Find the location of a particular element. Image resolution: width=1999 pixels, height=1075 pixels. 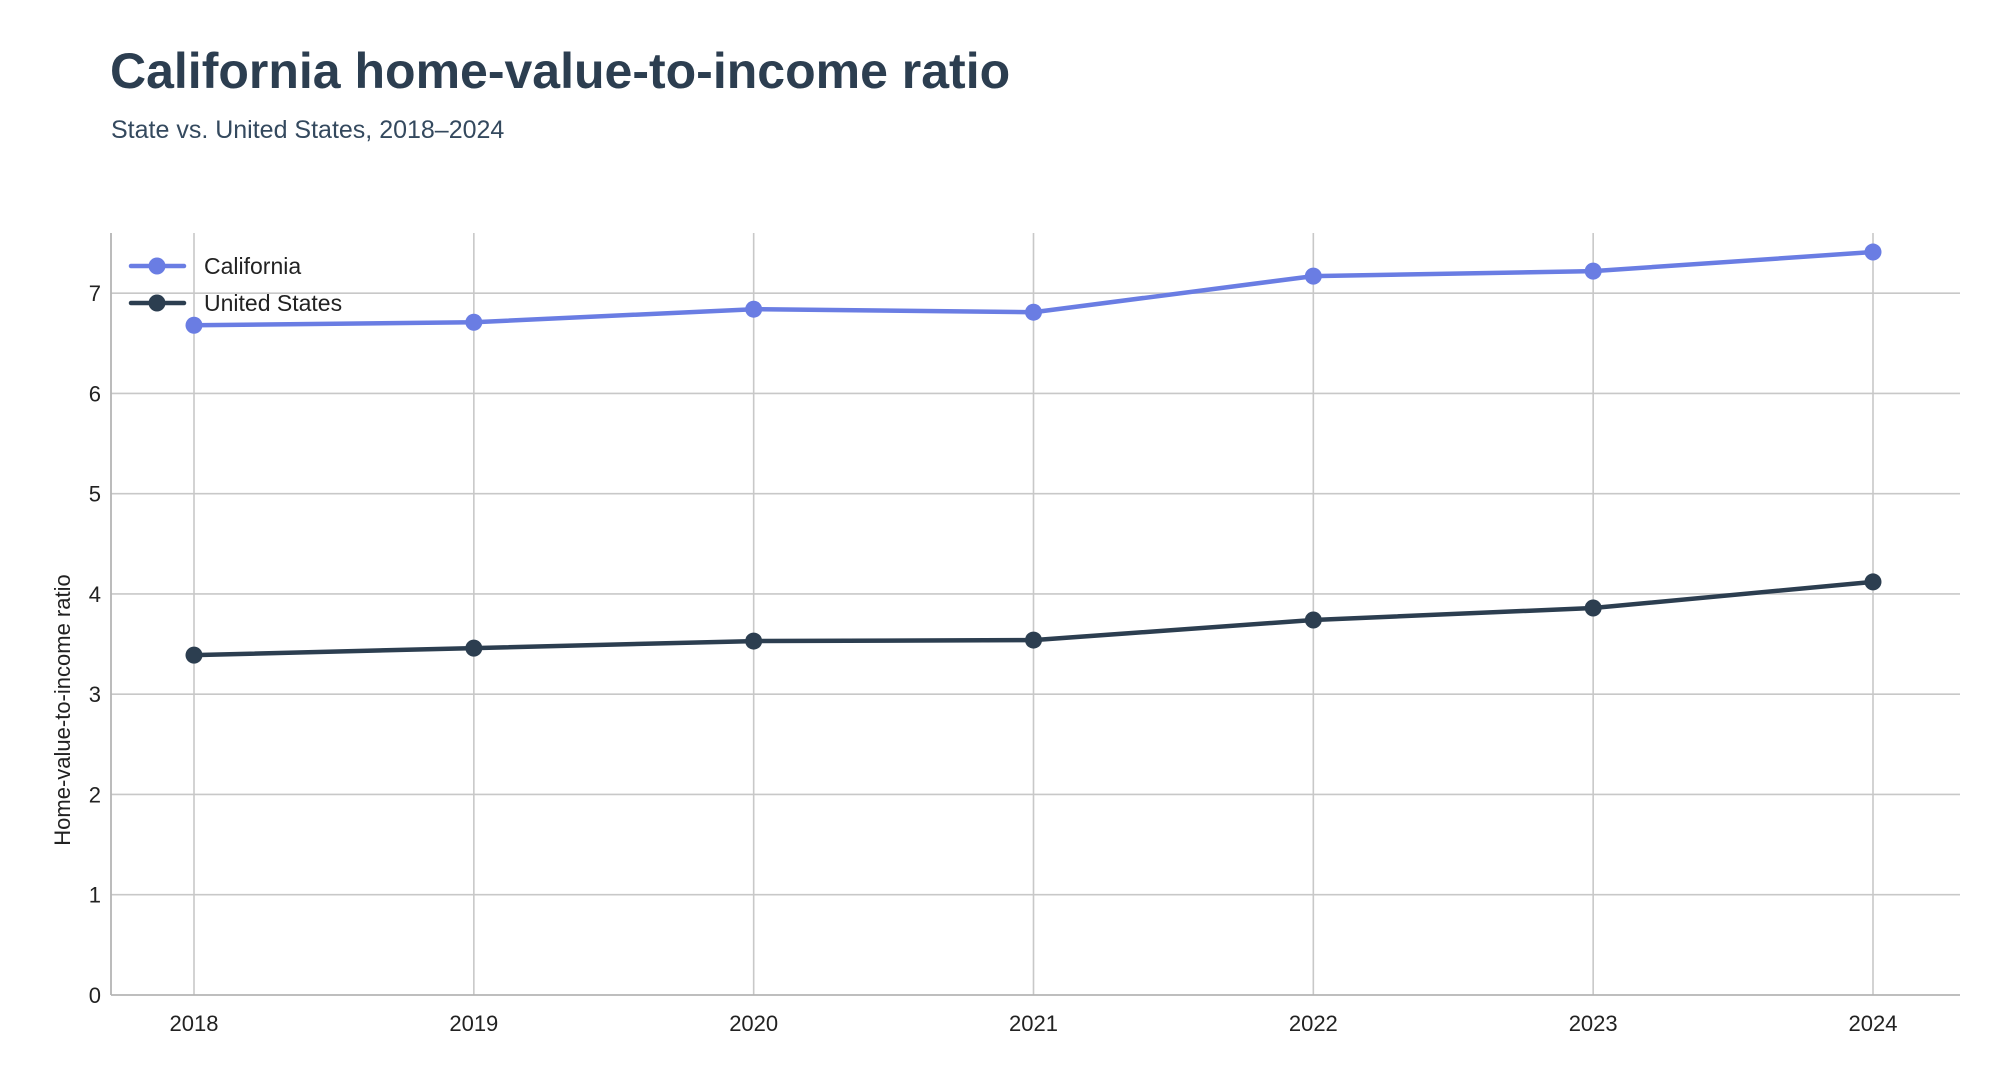

chart-subtitle: State vs. United States, 2018–2024 is located at coordinates (308, 130).